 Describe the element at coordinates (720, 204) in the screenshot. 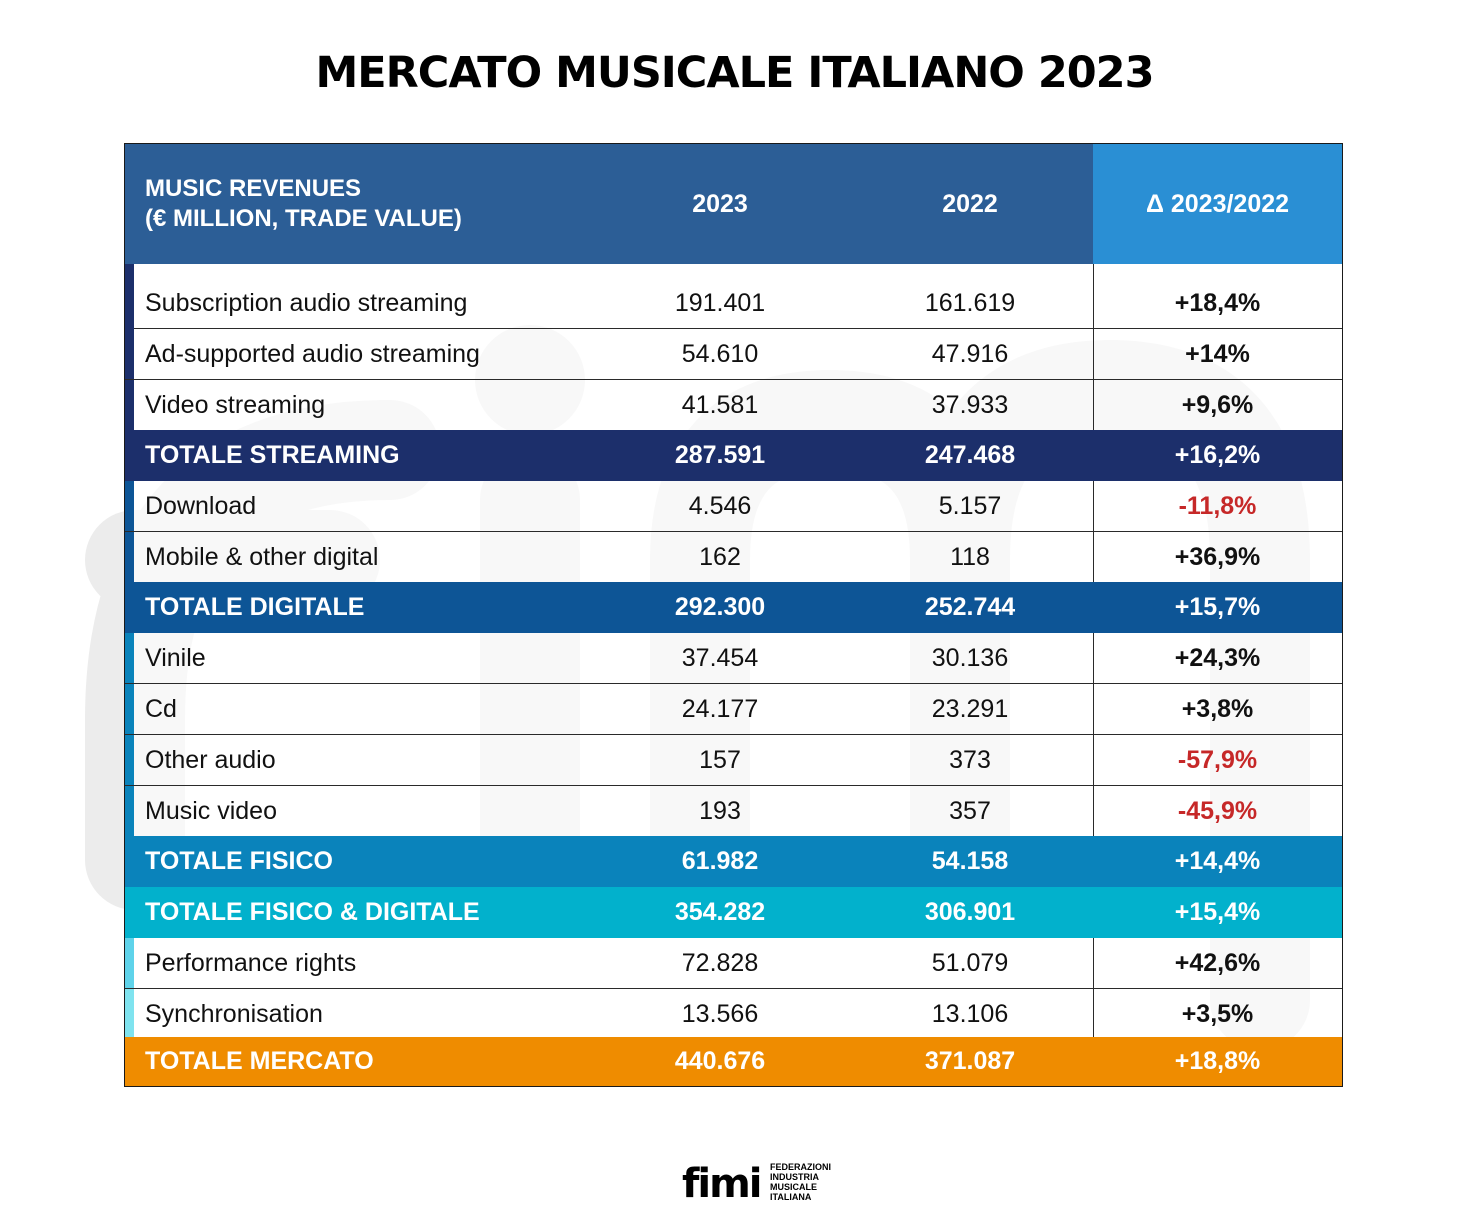

I see `header-col-2023: 2023` at that location.